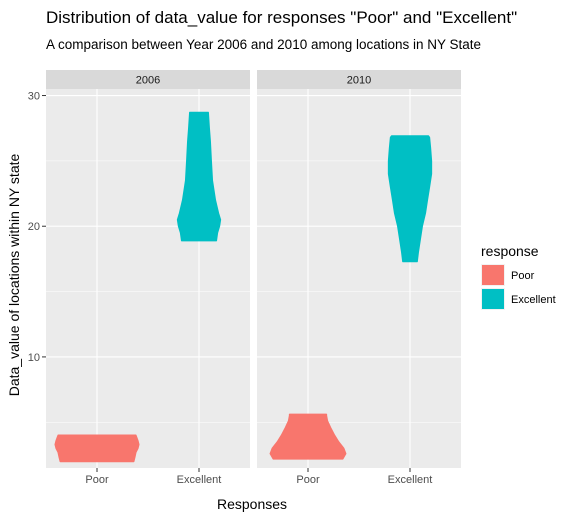 The width and height of the screenshot is (576, 518). What do you see at coordinates (308, 436) in the screenshot?
I see `violin-2010-poor` at bounding box center [308, 436].